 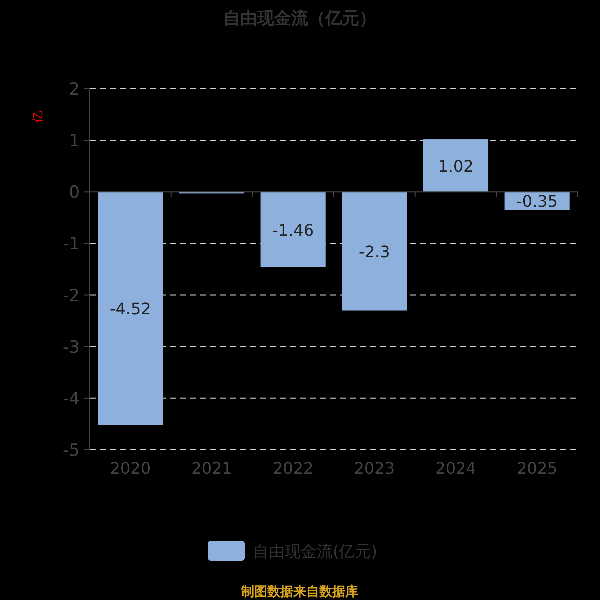 What do you see at coordinates (74, 193) in the screenshot?
I see `y-tick-label: 0` at bounding box center [74, 193].